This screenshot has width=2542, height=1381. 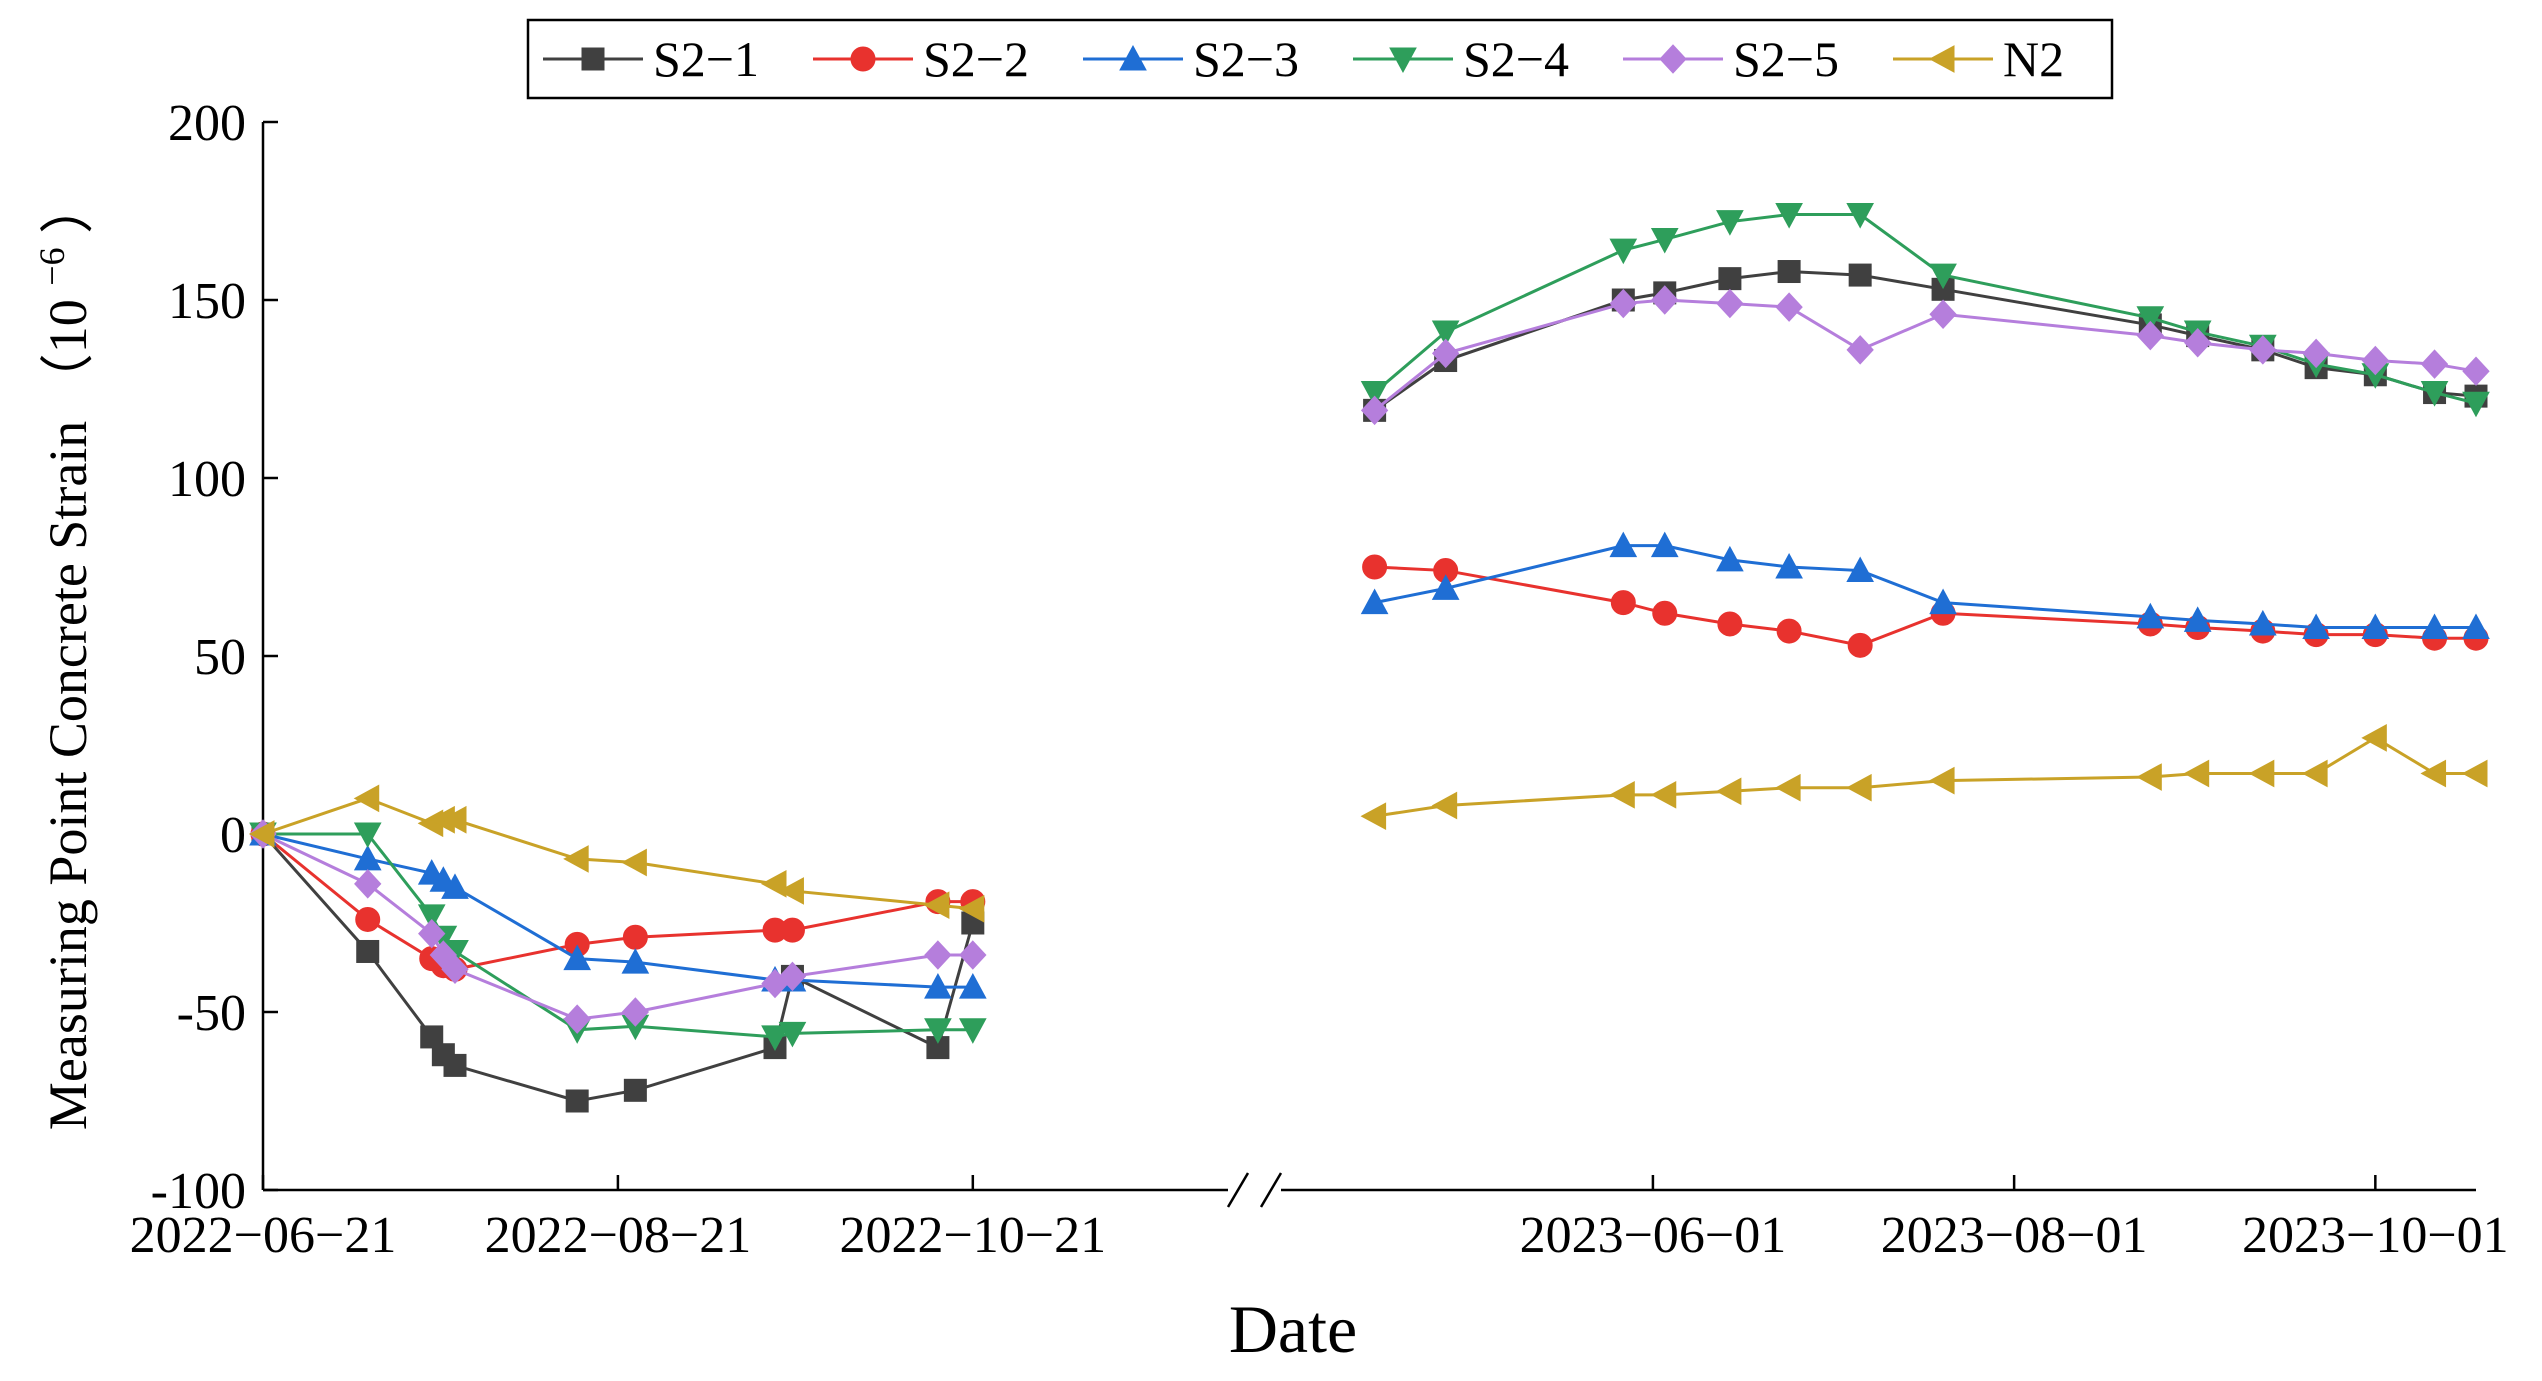 I want to click on y-ticks: -100 -50 0 50 100 150 200, so click(x=214, y=657).